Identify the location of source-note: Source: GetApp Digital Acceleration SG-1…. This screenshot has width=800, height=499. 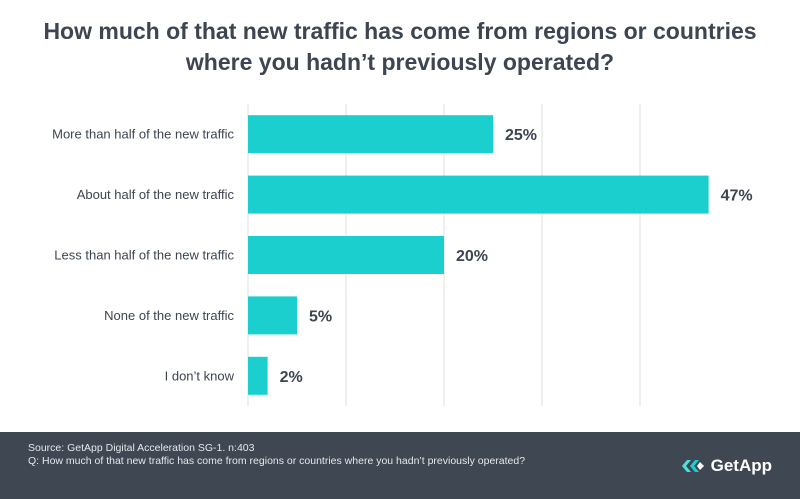
(141, 448).